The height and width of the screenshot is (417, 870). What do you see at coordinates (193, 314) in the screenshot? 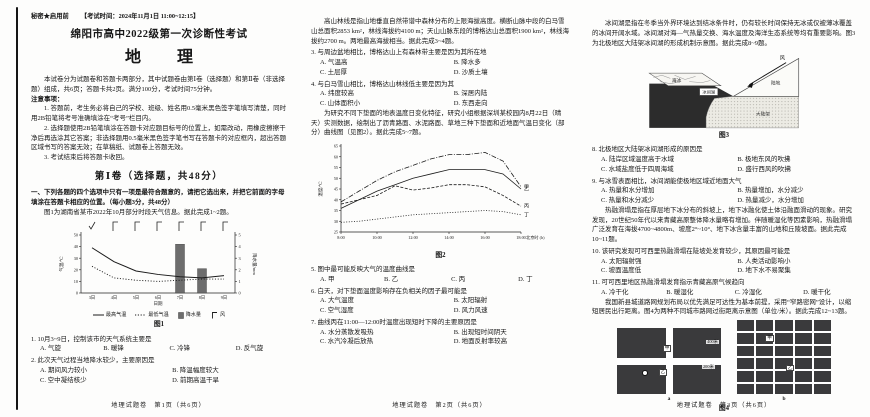
I see `legend-precip: 降水量` at bounding box center [193, 314].